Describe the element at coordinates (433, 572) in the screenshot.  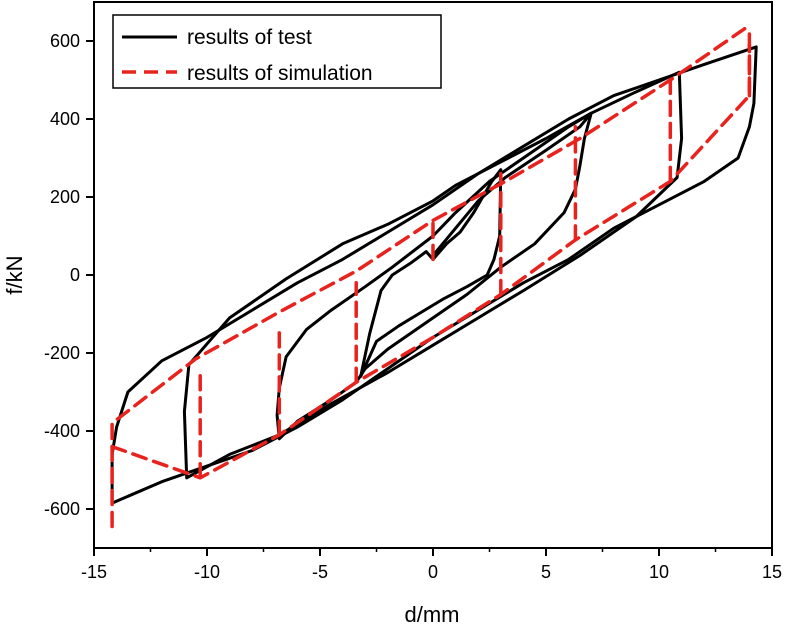
I see `x-tick-label-3: 0` at that location.